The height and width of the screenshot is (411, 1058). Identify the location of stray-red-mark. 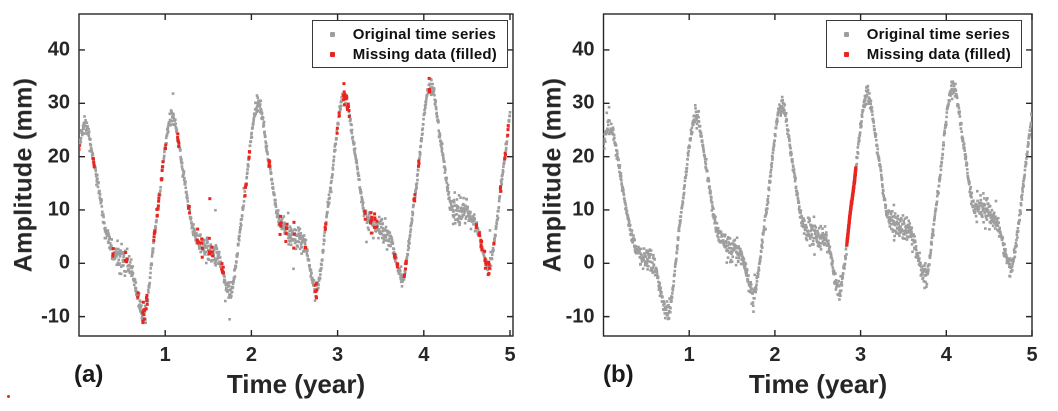
(8, 396).